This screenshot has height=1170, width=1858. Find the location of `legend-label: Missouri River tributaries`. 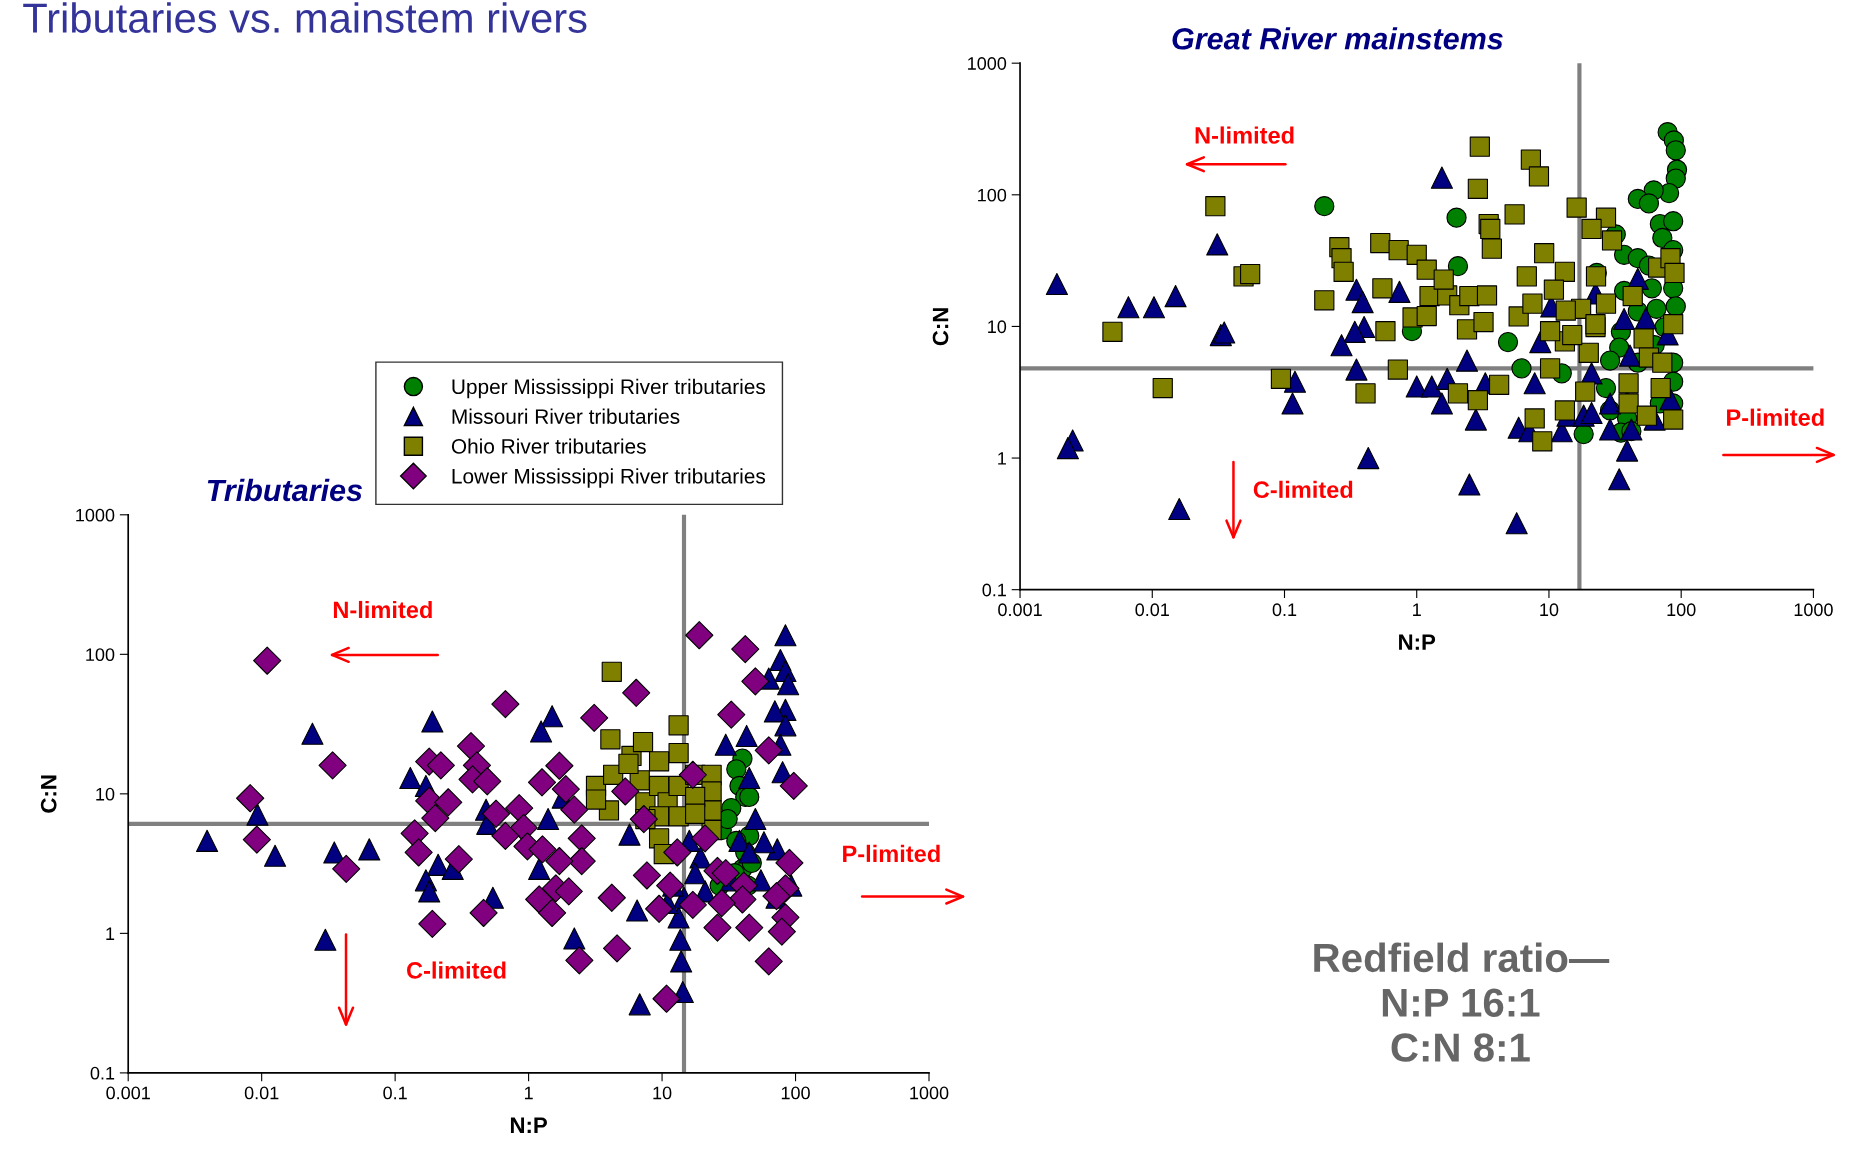

legend-label: Missouri River tributaries is located at coordinates (566, 416).